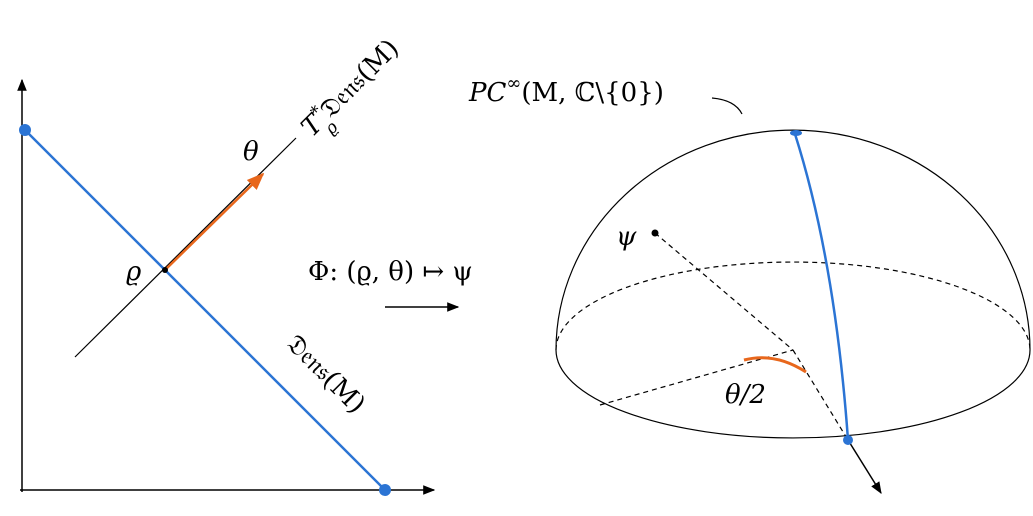 The width and height of the screenshot is (1033, 516). Describe the element at coordinates (487, 93) in the screenshot. I see `label-part: PC` at that location.